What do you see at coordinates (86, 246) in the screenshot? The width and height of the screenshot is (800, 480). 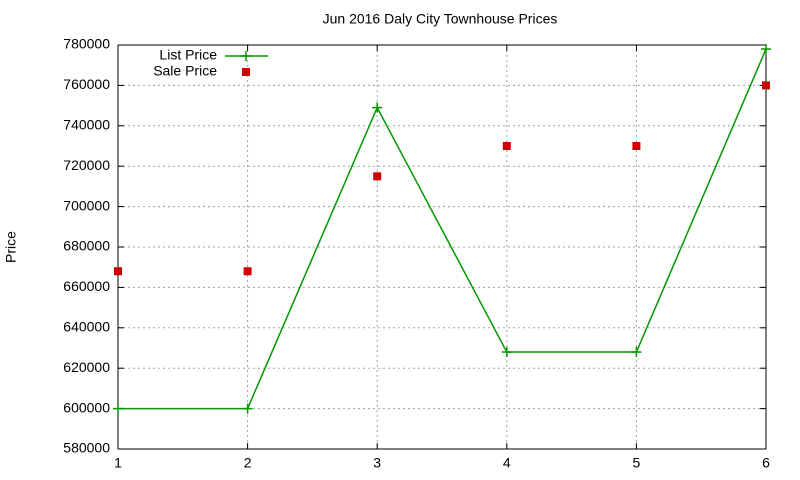 I see `y-tick-label: 680000` at bounding box center [86, 246].